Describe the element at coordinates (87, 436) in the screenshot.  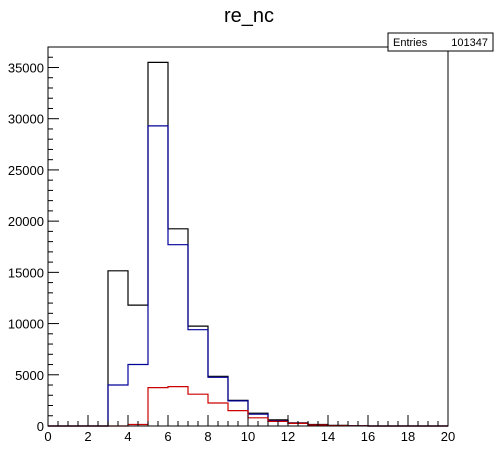
I see `x-tick-label: 2` at that location.